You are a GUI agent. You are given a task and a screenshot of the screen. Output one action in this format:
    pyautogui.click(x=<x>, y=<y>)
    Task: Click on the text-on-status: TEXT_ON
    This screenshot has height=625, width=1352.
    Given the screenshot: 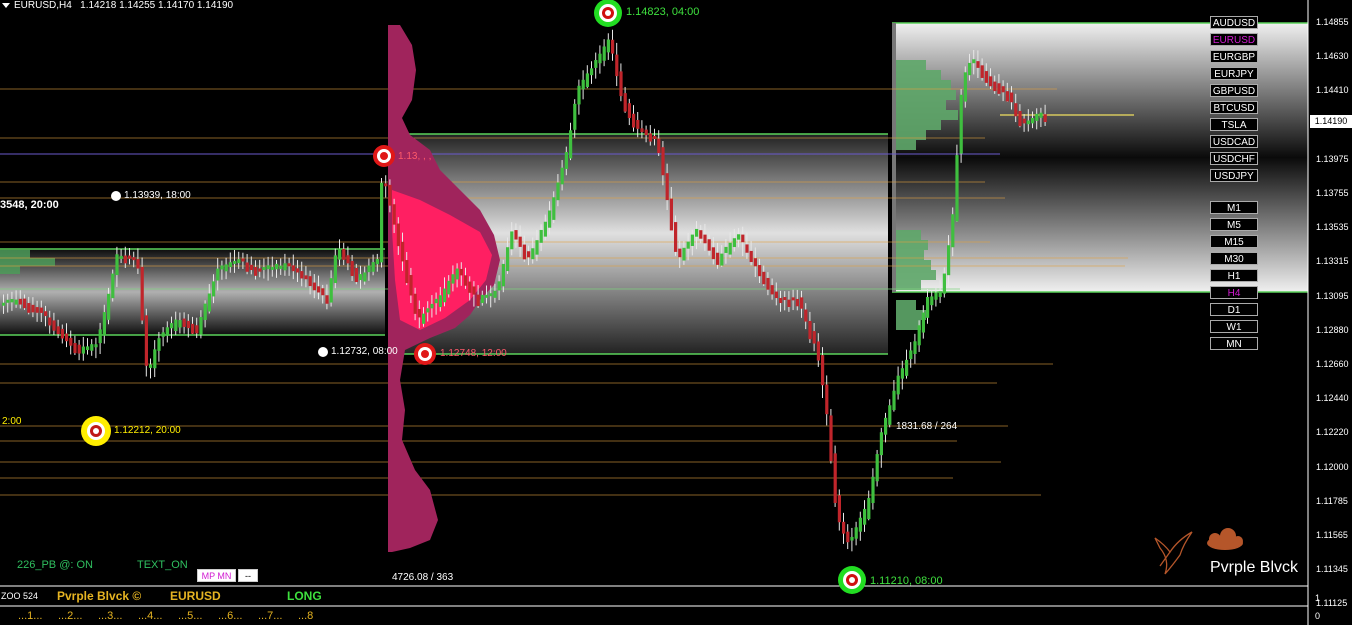 What is the action you would take?
    pyautogui.click(x=162, y=565)
    